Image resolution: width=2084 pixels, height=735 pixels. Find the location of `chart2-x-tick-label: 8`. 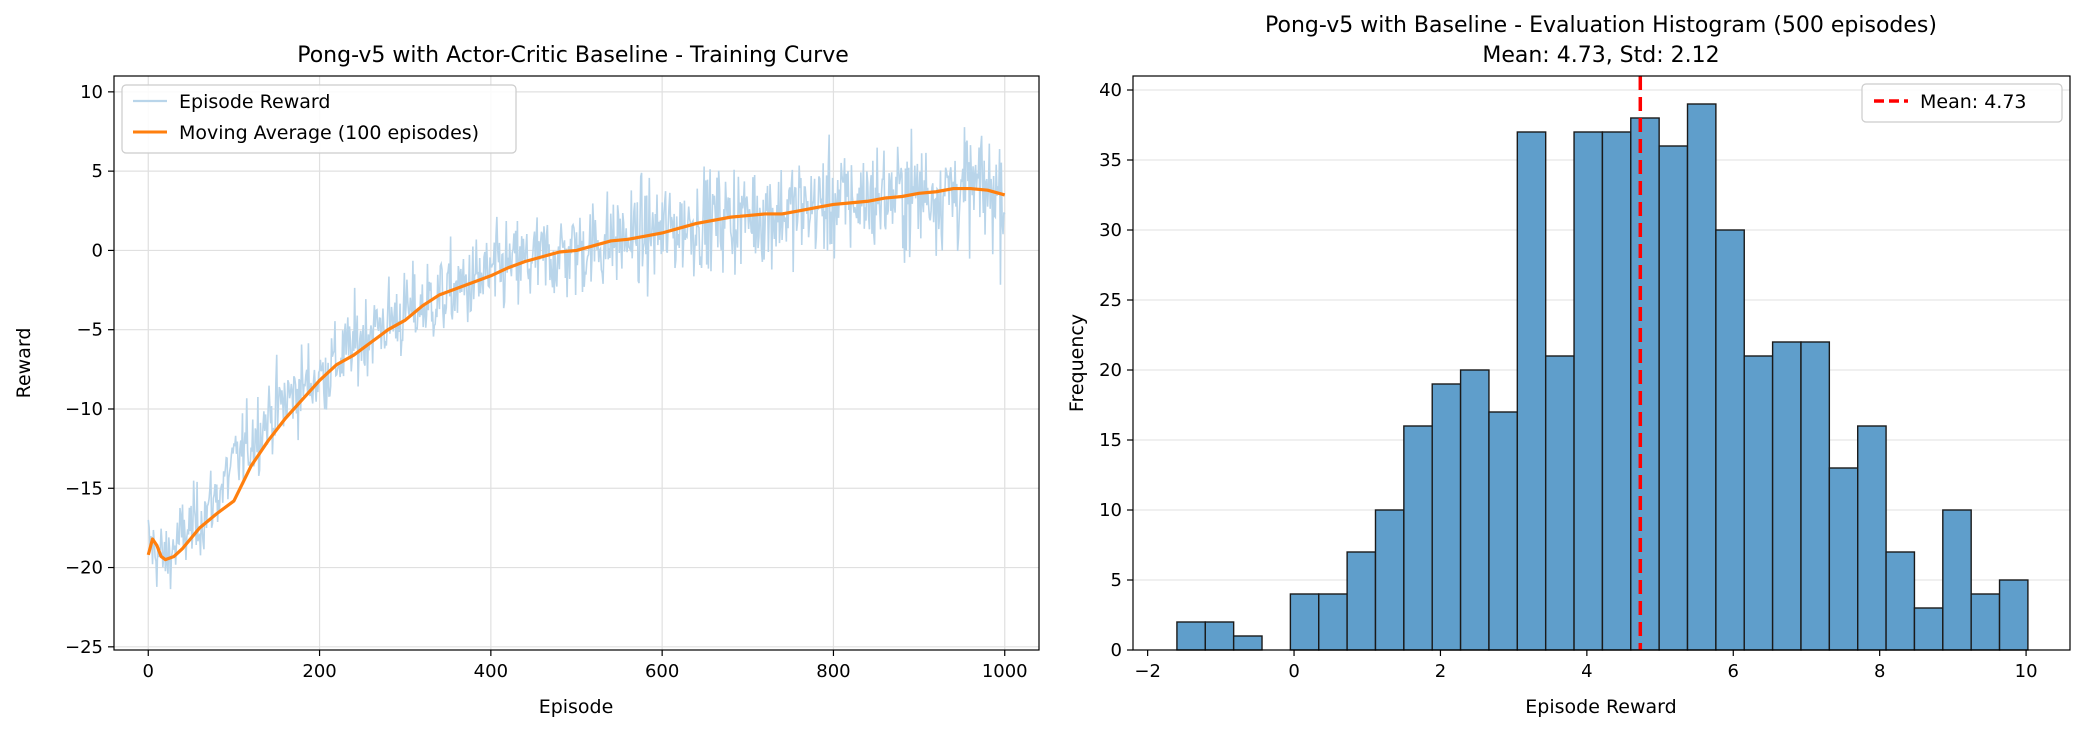

chart2-x-tick-label: 8 is located at coordinates (1879, 671).